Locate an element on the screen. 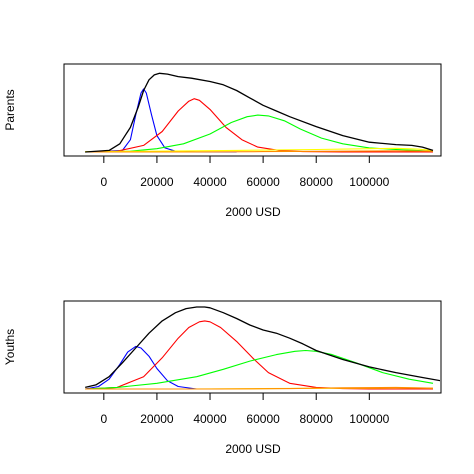 This screenshot has height=474, width=474. series-line-red is located at coordinates (259, 355).